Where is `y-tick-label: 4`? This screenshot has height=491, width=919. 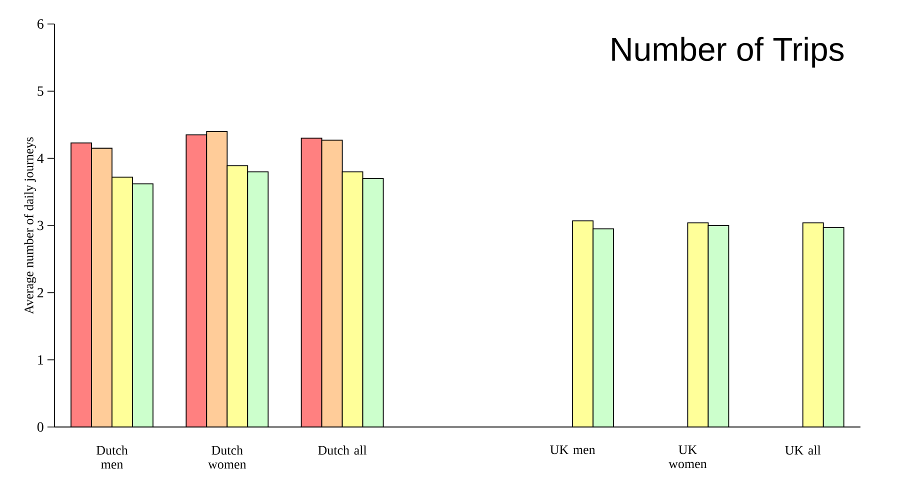 y-tick-label: 4 is located at coordinates (40, 158).